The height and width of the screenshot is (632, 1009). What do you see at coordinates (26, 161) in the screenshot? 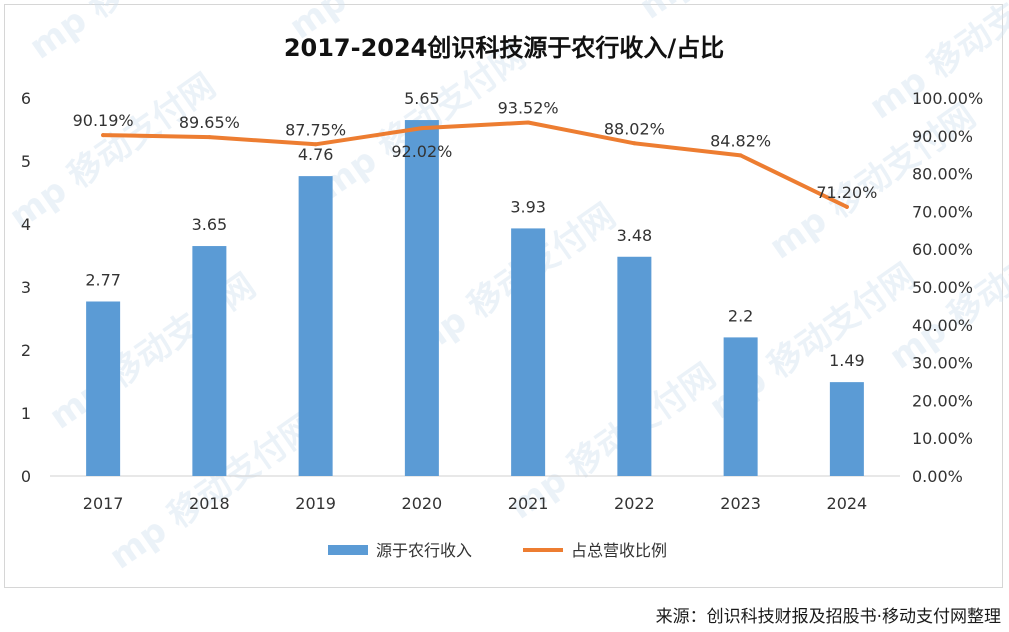
I see `y-left-tick-label: 5` at bounding box center [26, 161].